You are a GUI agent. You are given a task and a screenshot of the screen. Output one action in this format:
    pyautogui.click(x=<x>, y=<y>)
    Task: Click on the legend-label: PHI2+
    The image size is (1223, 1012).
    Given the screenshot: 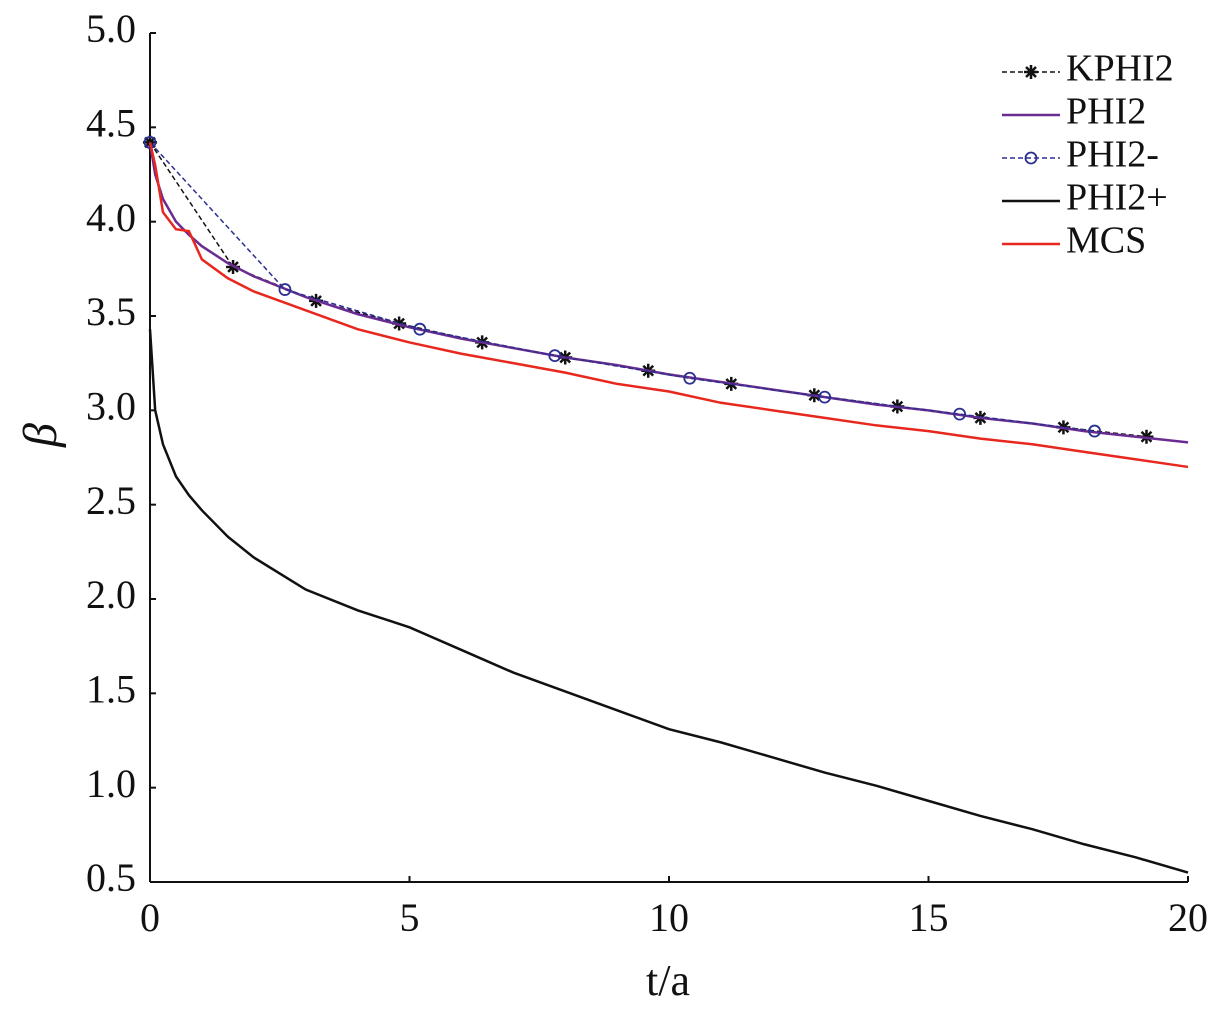 What is the action you would take?
    pyautogui.click(x=1117, y=198)
    